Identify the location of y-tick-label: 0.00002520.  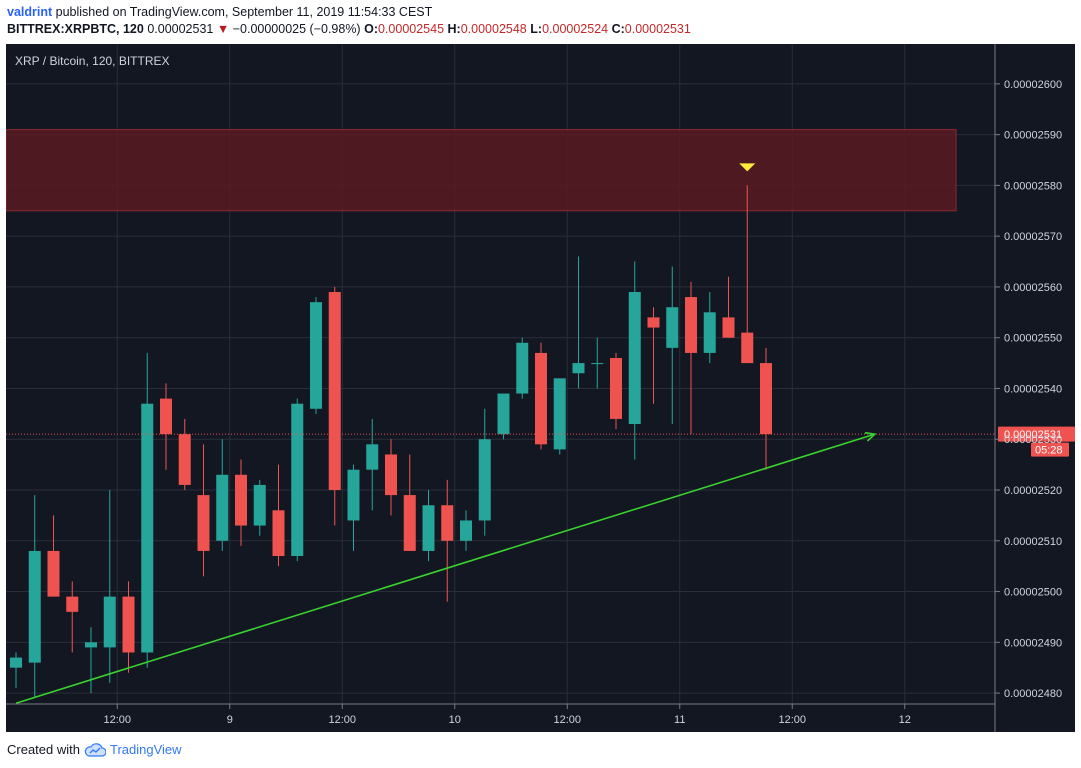
(1033, 491).